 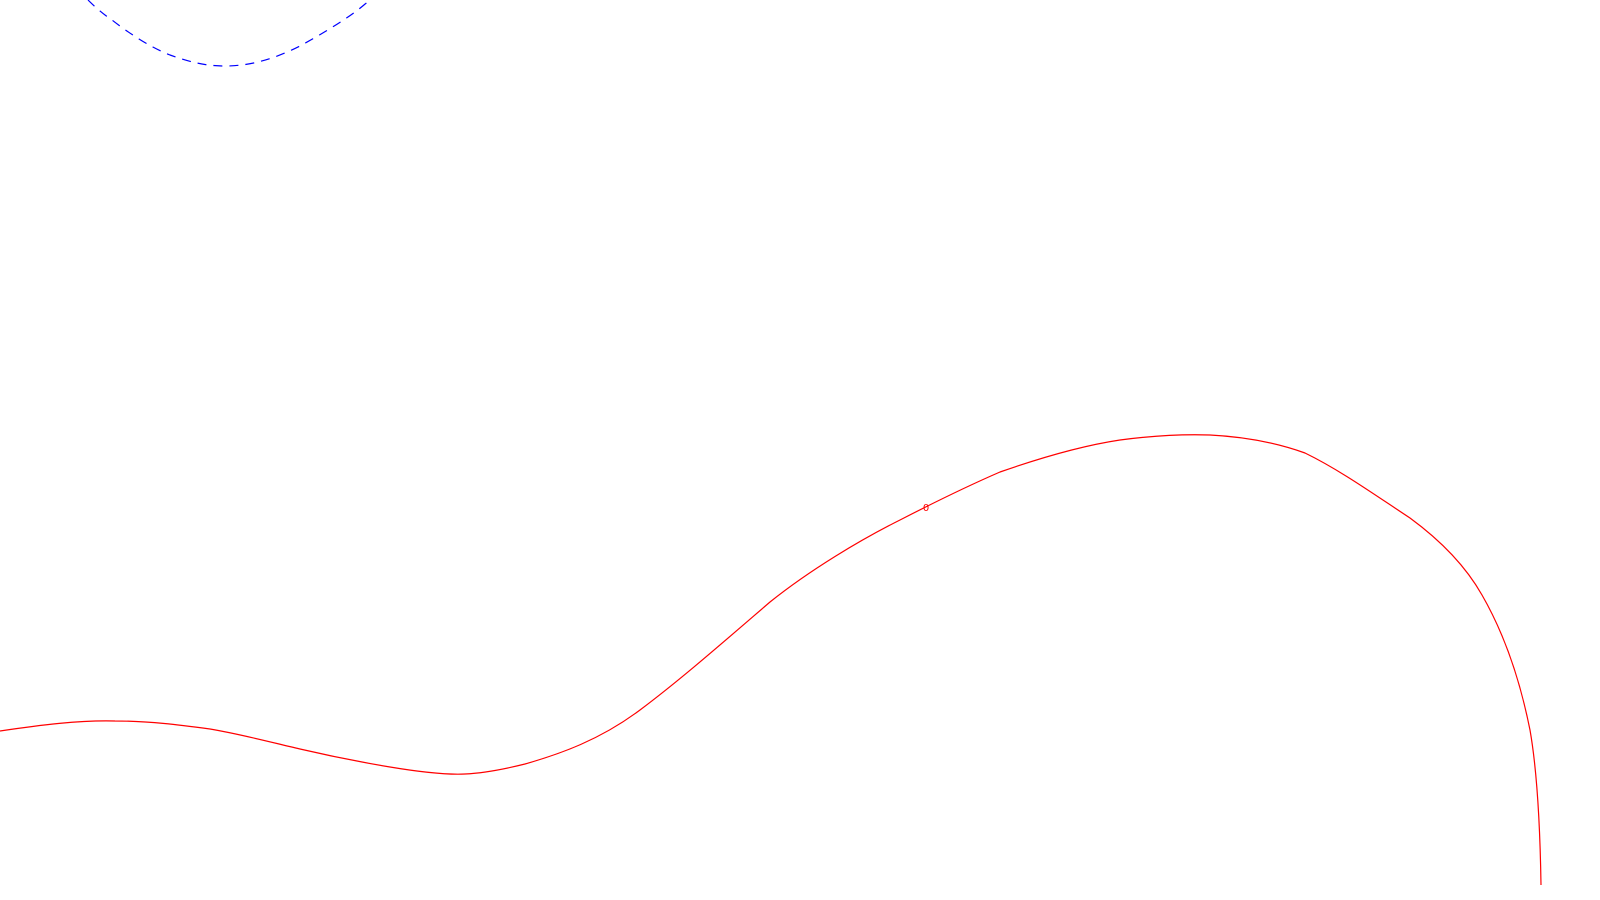 What do you see at coordinates (926, 508) in the screenshot?
I see `red-contour-label: 0` at bounding box center [926, 508].